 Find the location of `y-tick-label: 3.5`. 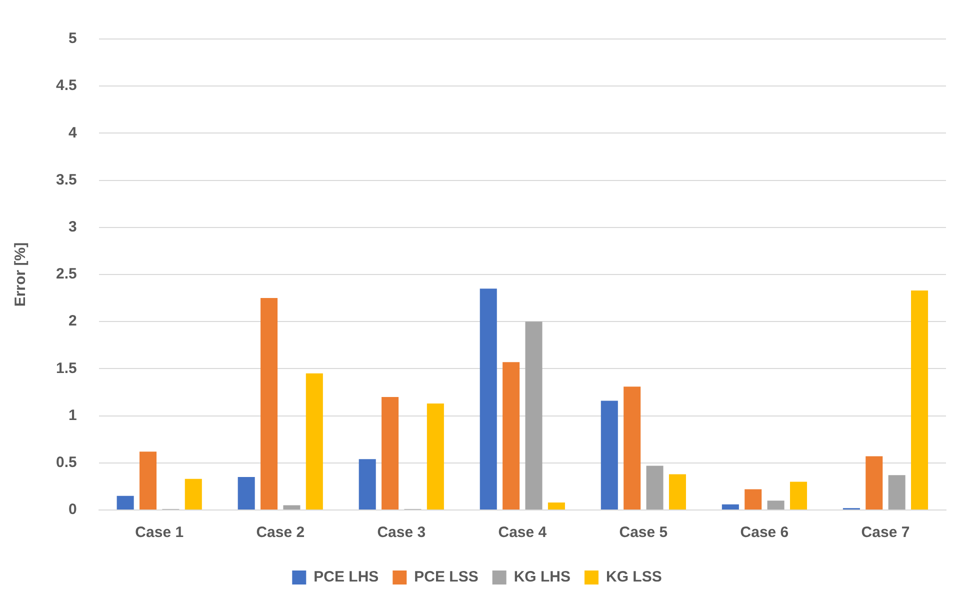

y-tick-label: 3.5 is located at coordinates (66, 179).